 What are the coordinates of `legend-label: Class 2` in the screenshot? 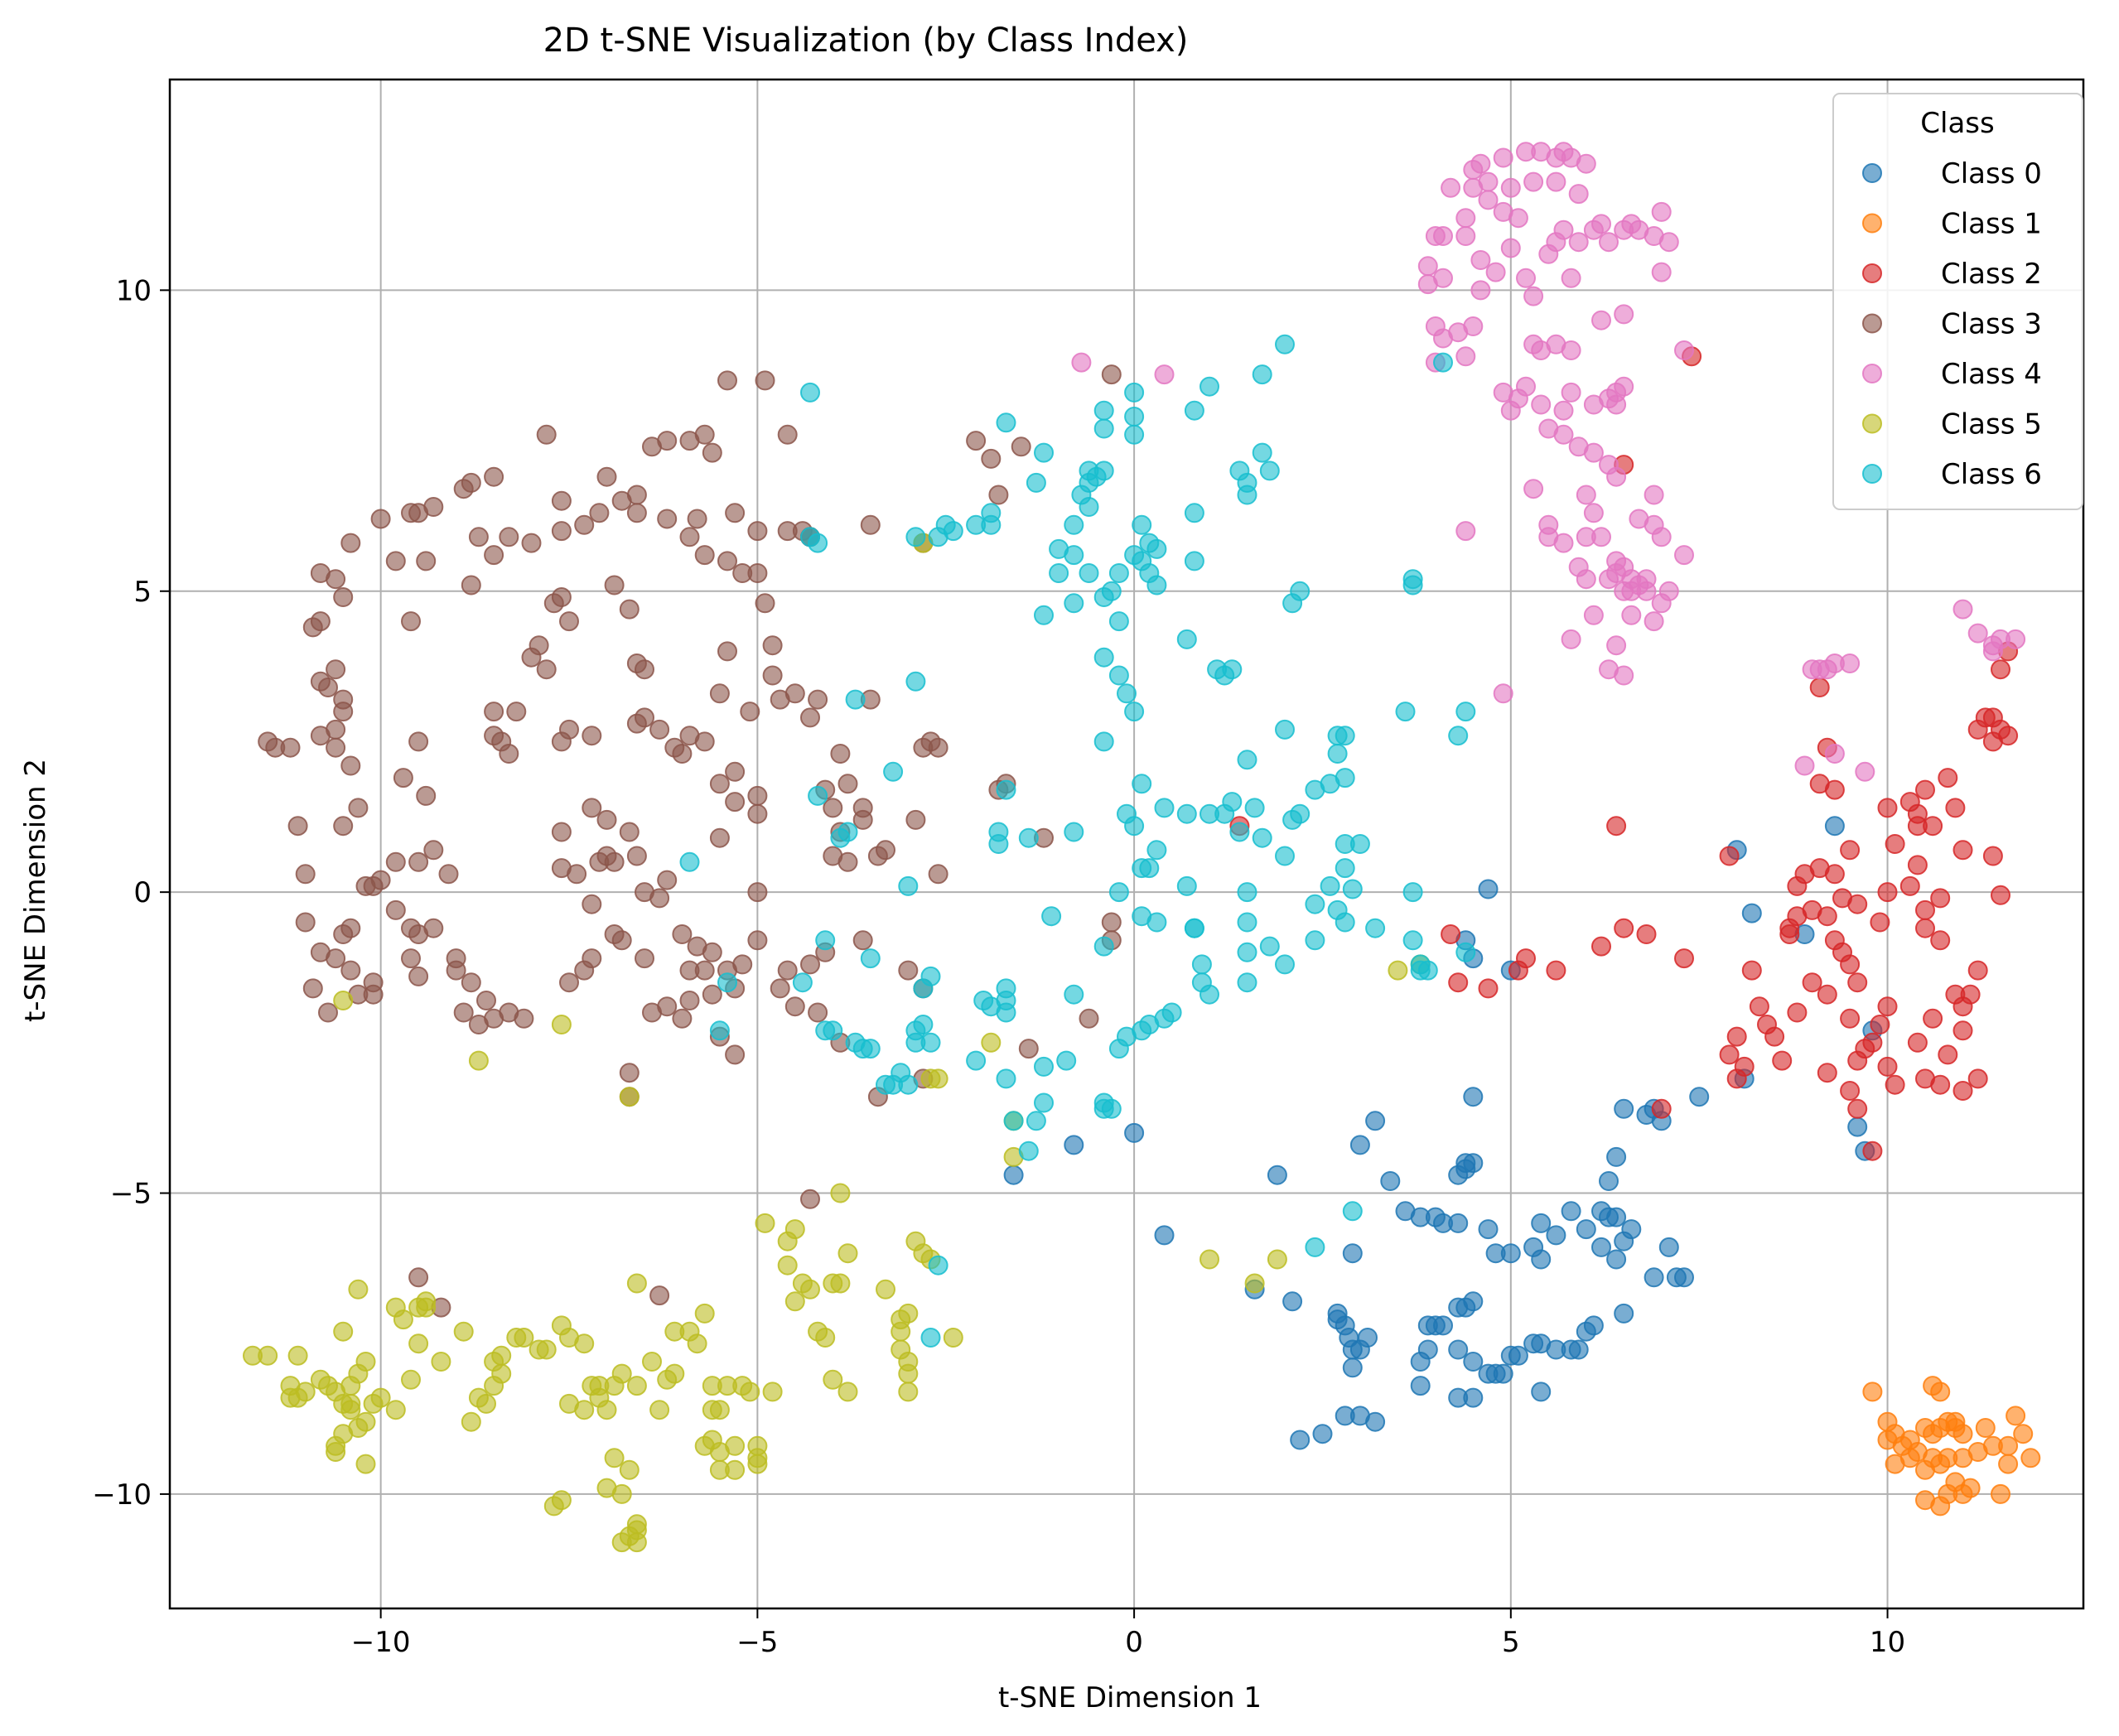 It's located at (1991, 275).